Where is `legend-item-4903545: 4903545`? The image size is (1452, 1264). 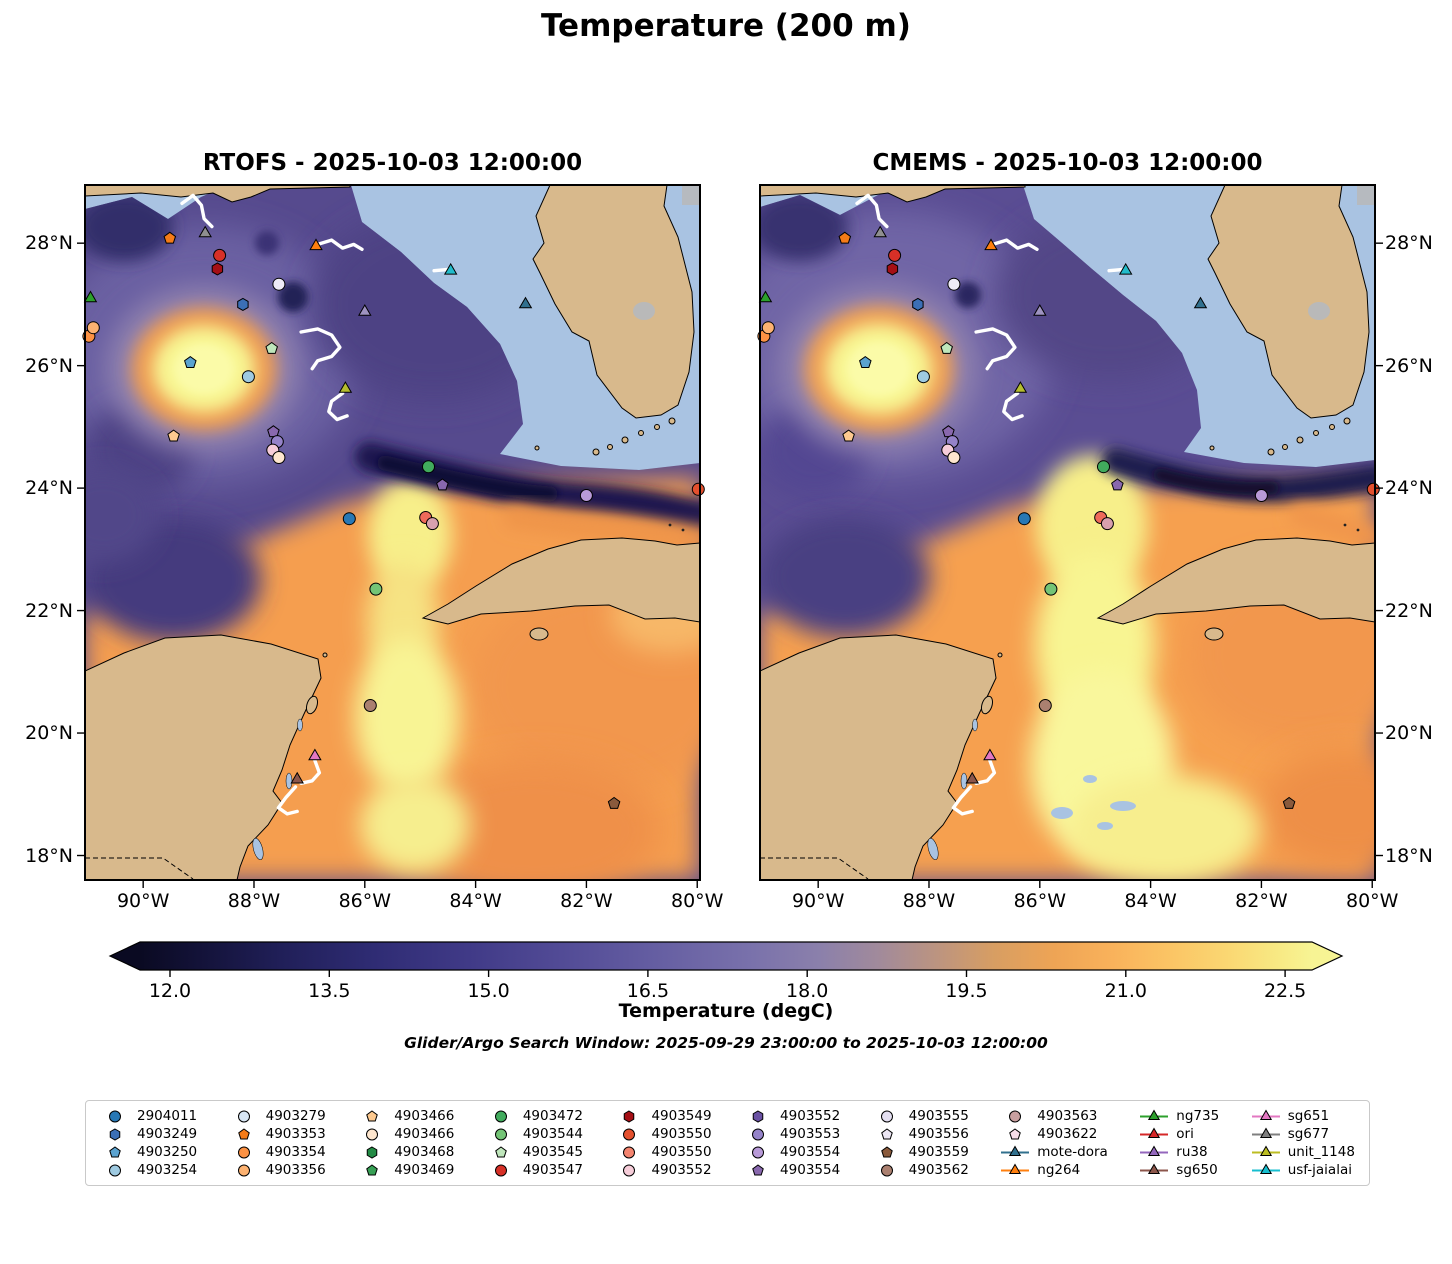
legend-item-4903545: 4903545 is located at coordinates (534, 1152).